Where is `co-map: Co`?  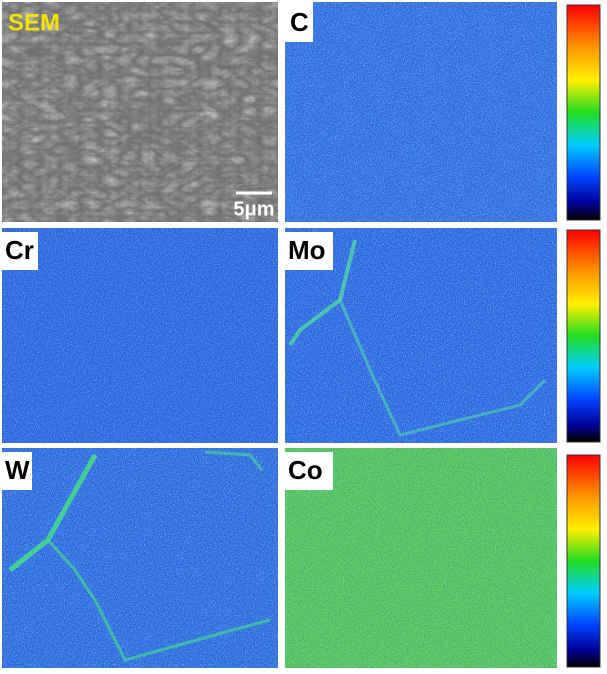
co-map: Co is located at coordinates (421, 558).